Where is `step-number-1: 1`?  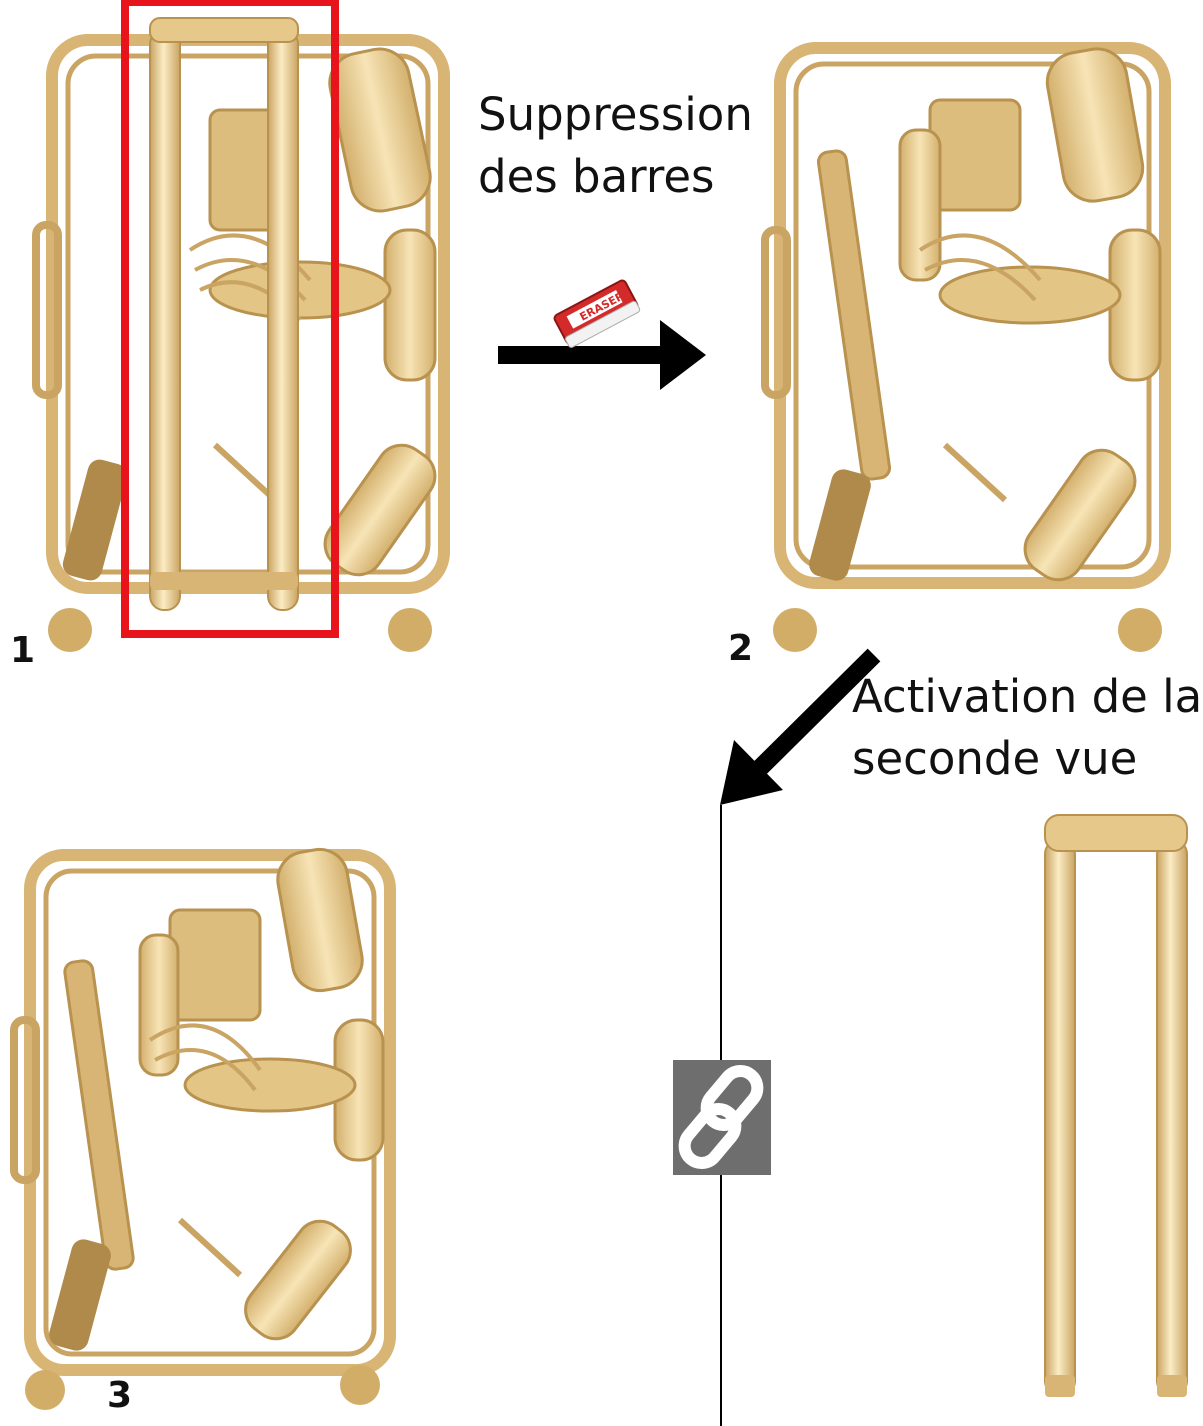
step-number-1: 1 is located at coordinates (23, 650).